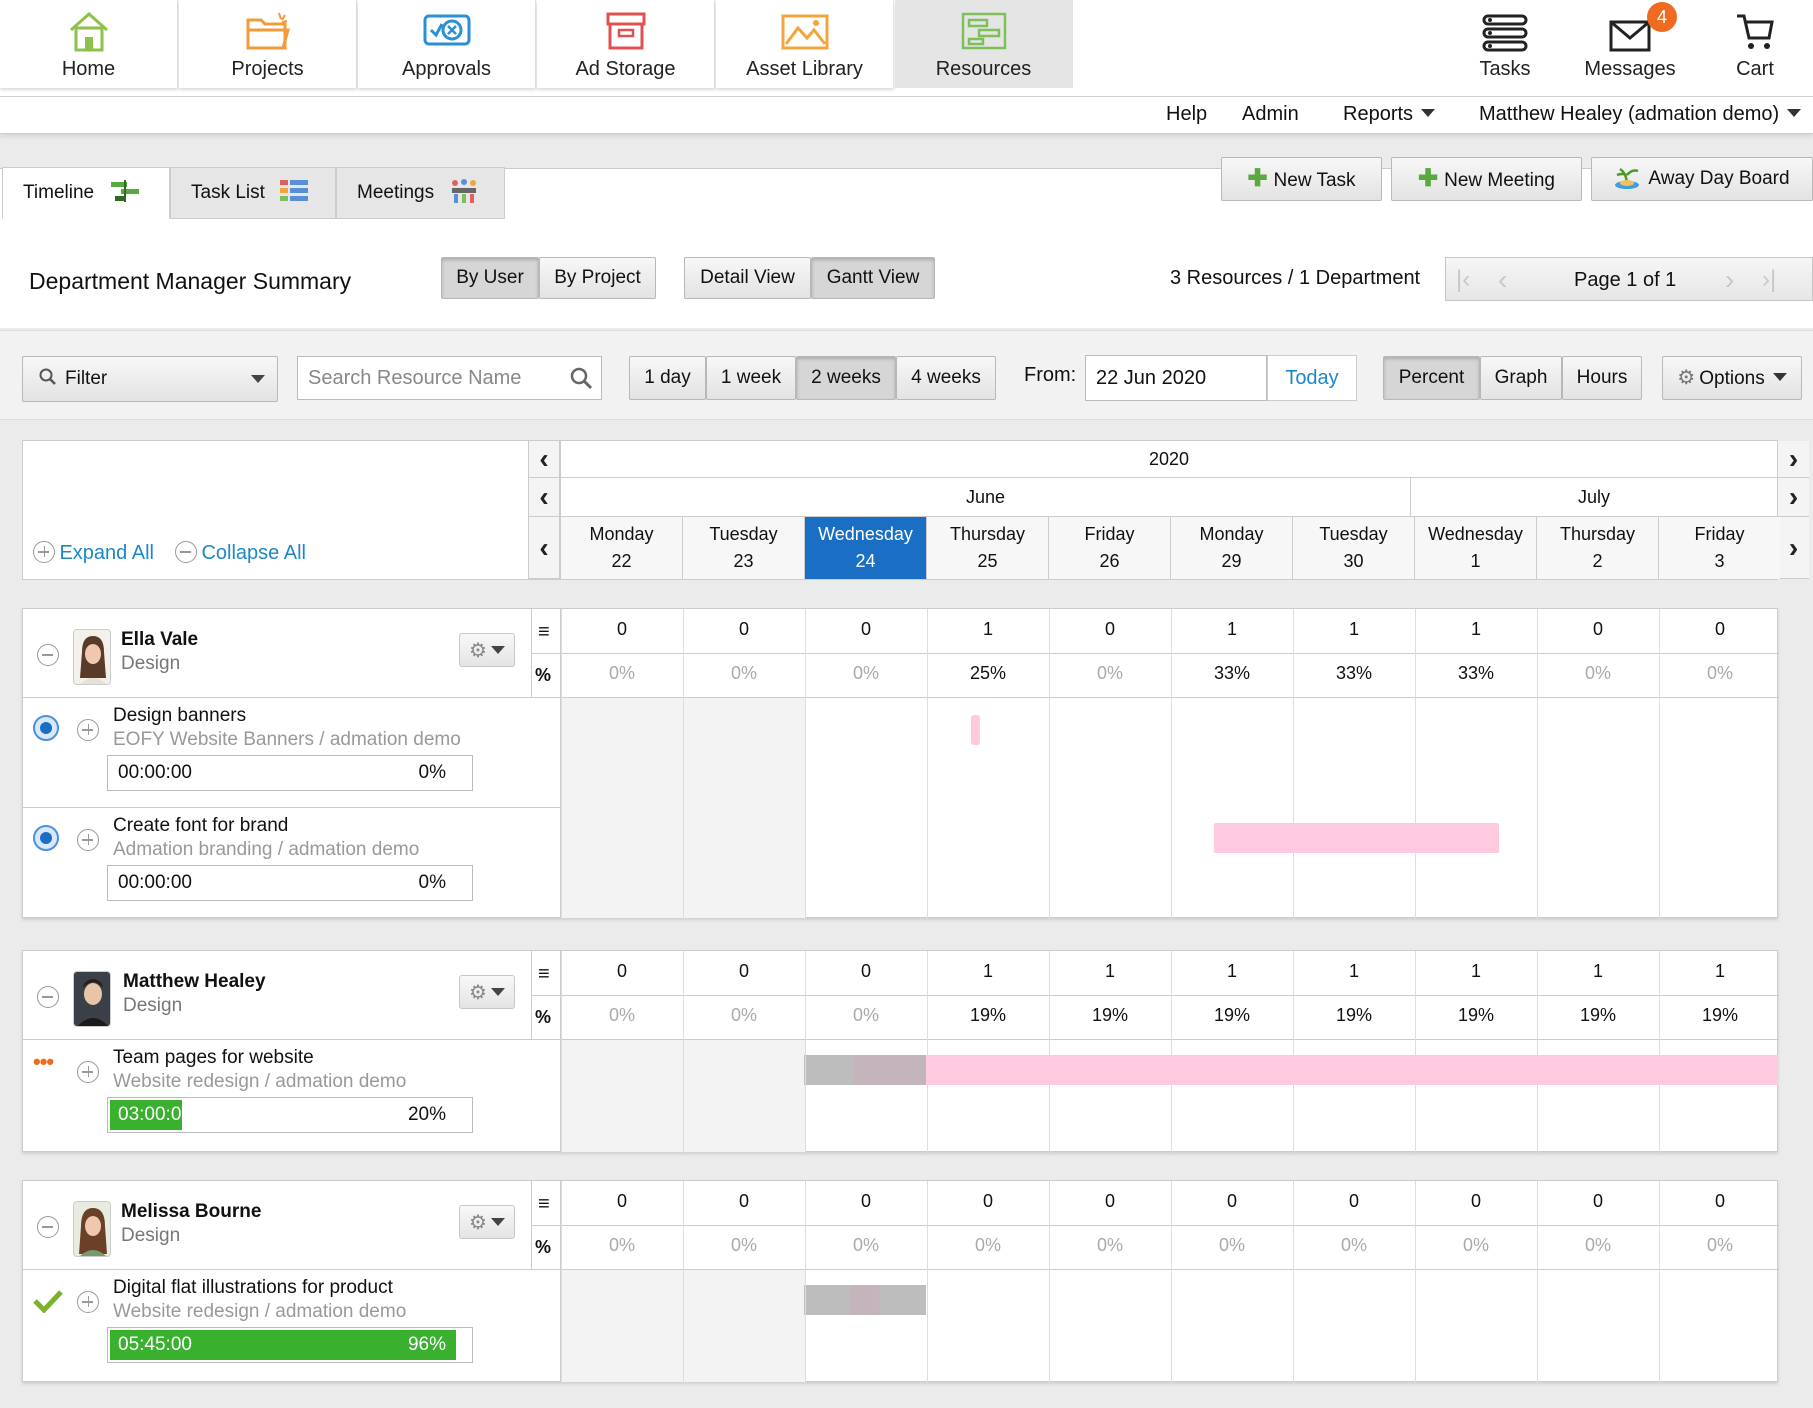  What do you see at coordinates (420, 193) in the screenshot?
I see `tab-meetings: Meetings` at bounding box center [420, 193].